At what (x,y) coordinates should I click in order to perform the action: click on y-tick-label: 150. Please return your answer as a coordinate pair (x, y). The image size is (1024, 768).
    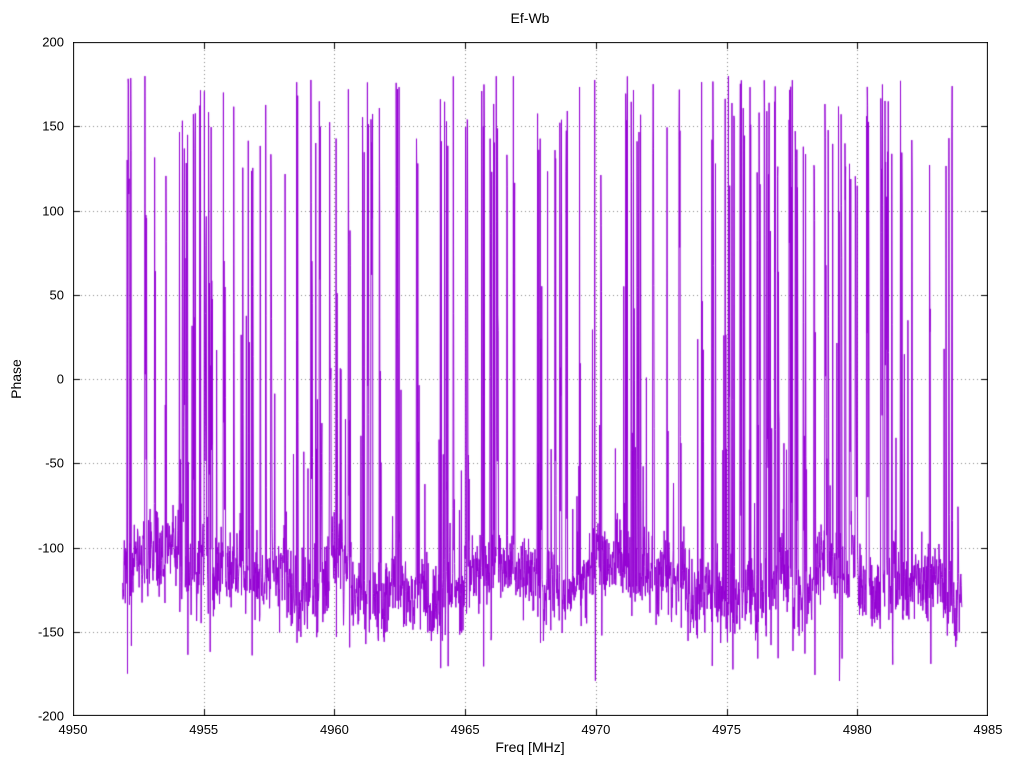
    Looking at the image, I should click on (53, 126).